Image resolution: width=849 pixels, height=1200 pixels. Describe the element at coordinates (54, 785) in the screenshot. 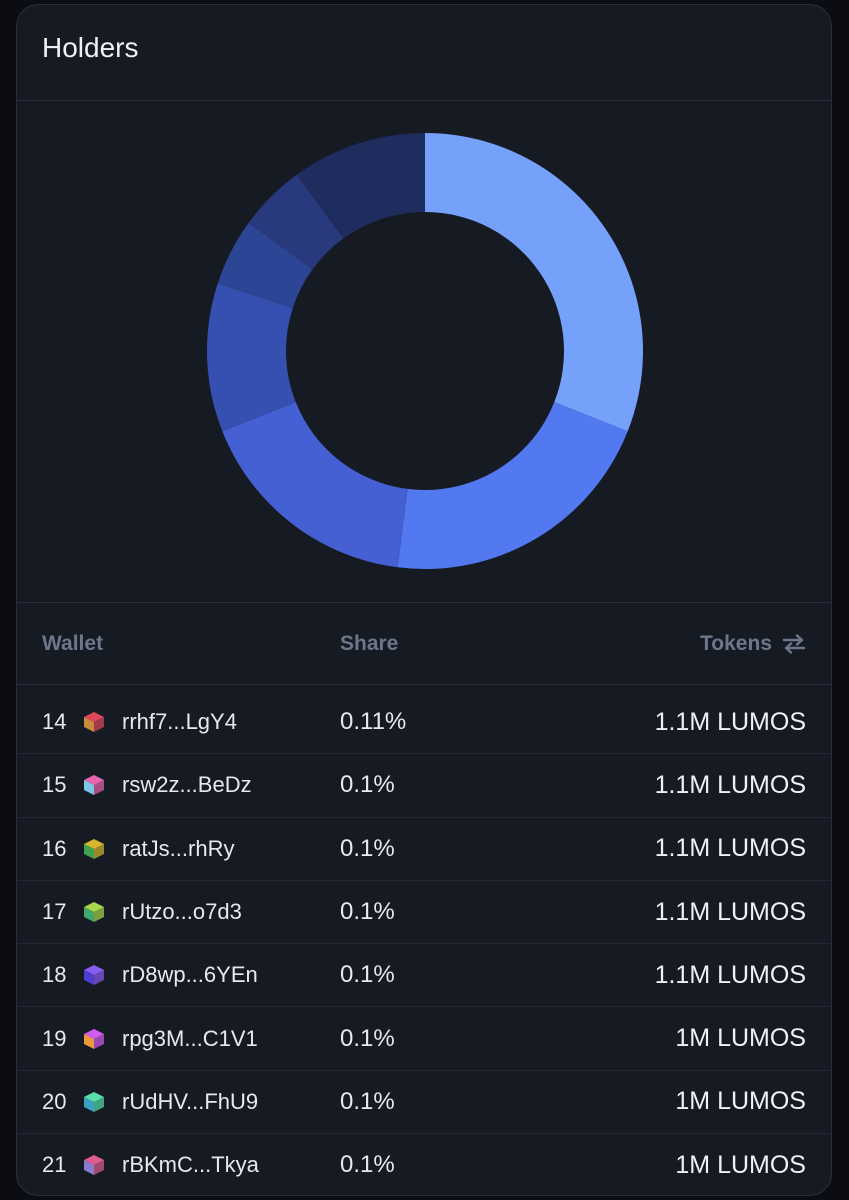

I see `row-rank: 15` at that location.